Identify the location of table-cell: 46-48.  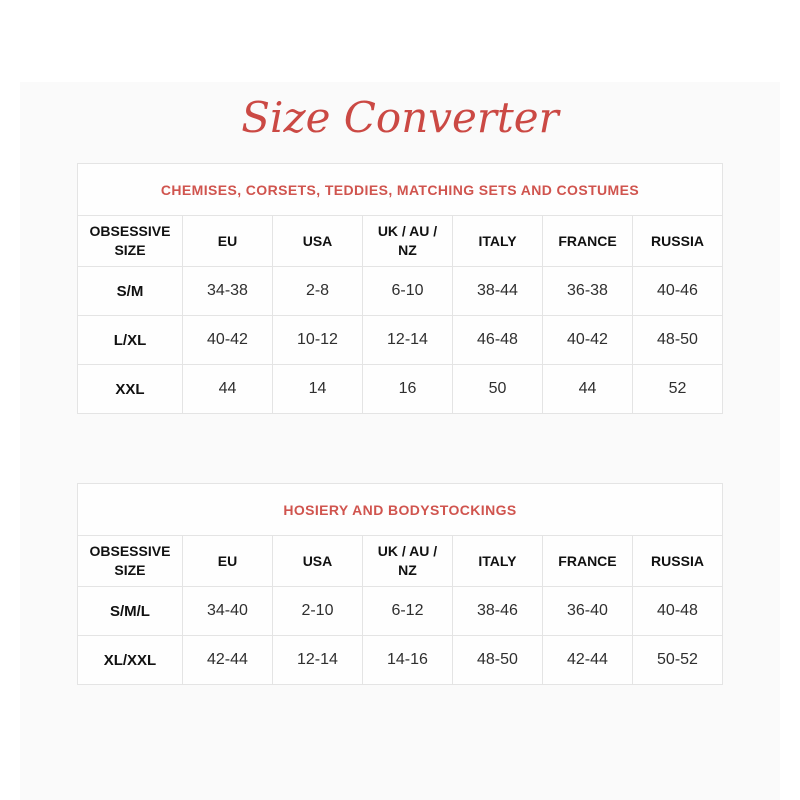
(497, 340).